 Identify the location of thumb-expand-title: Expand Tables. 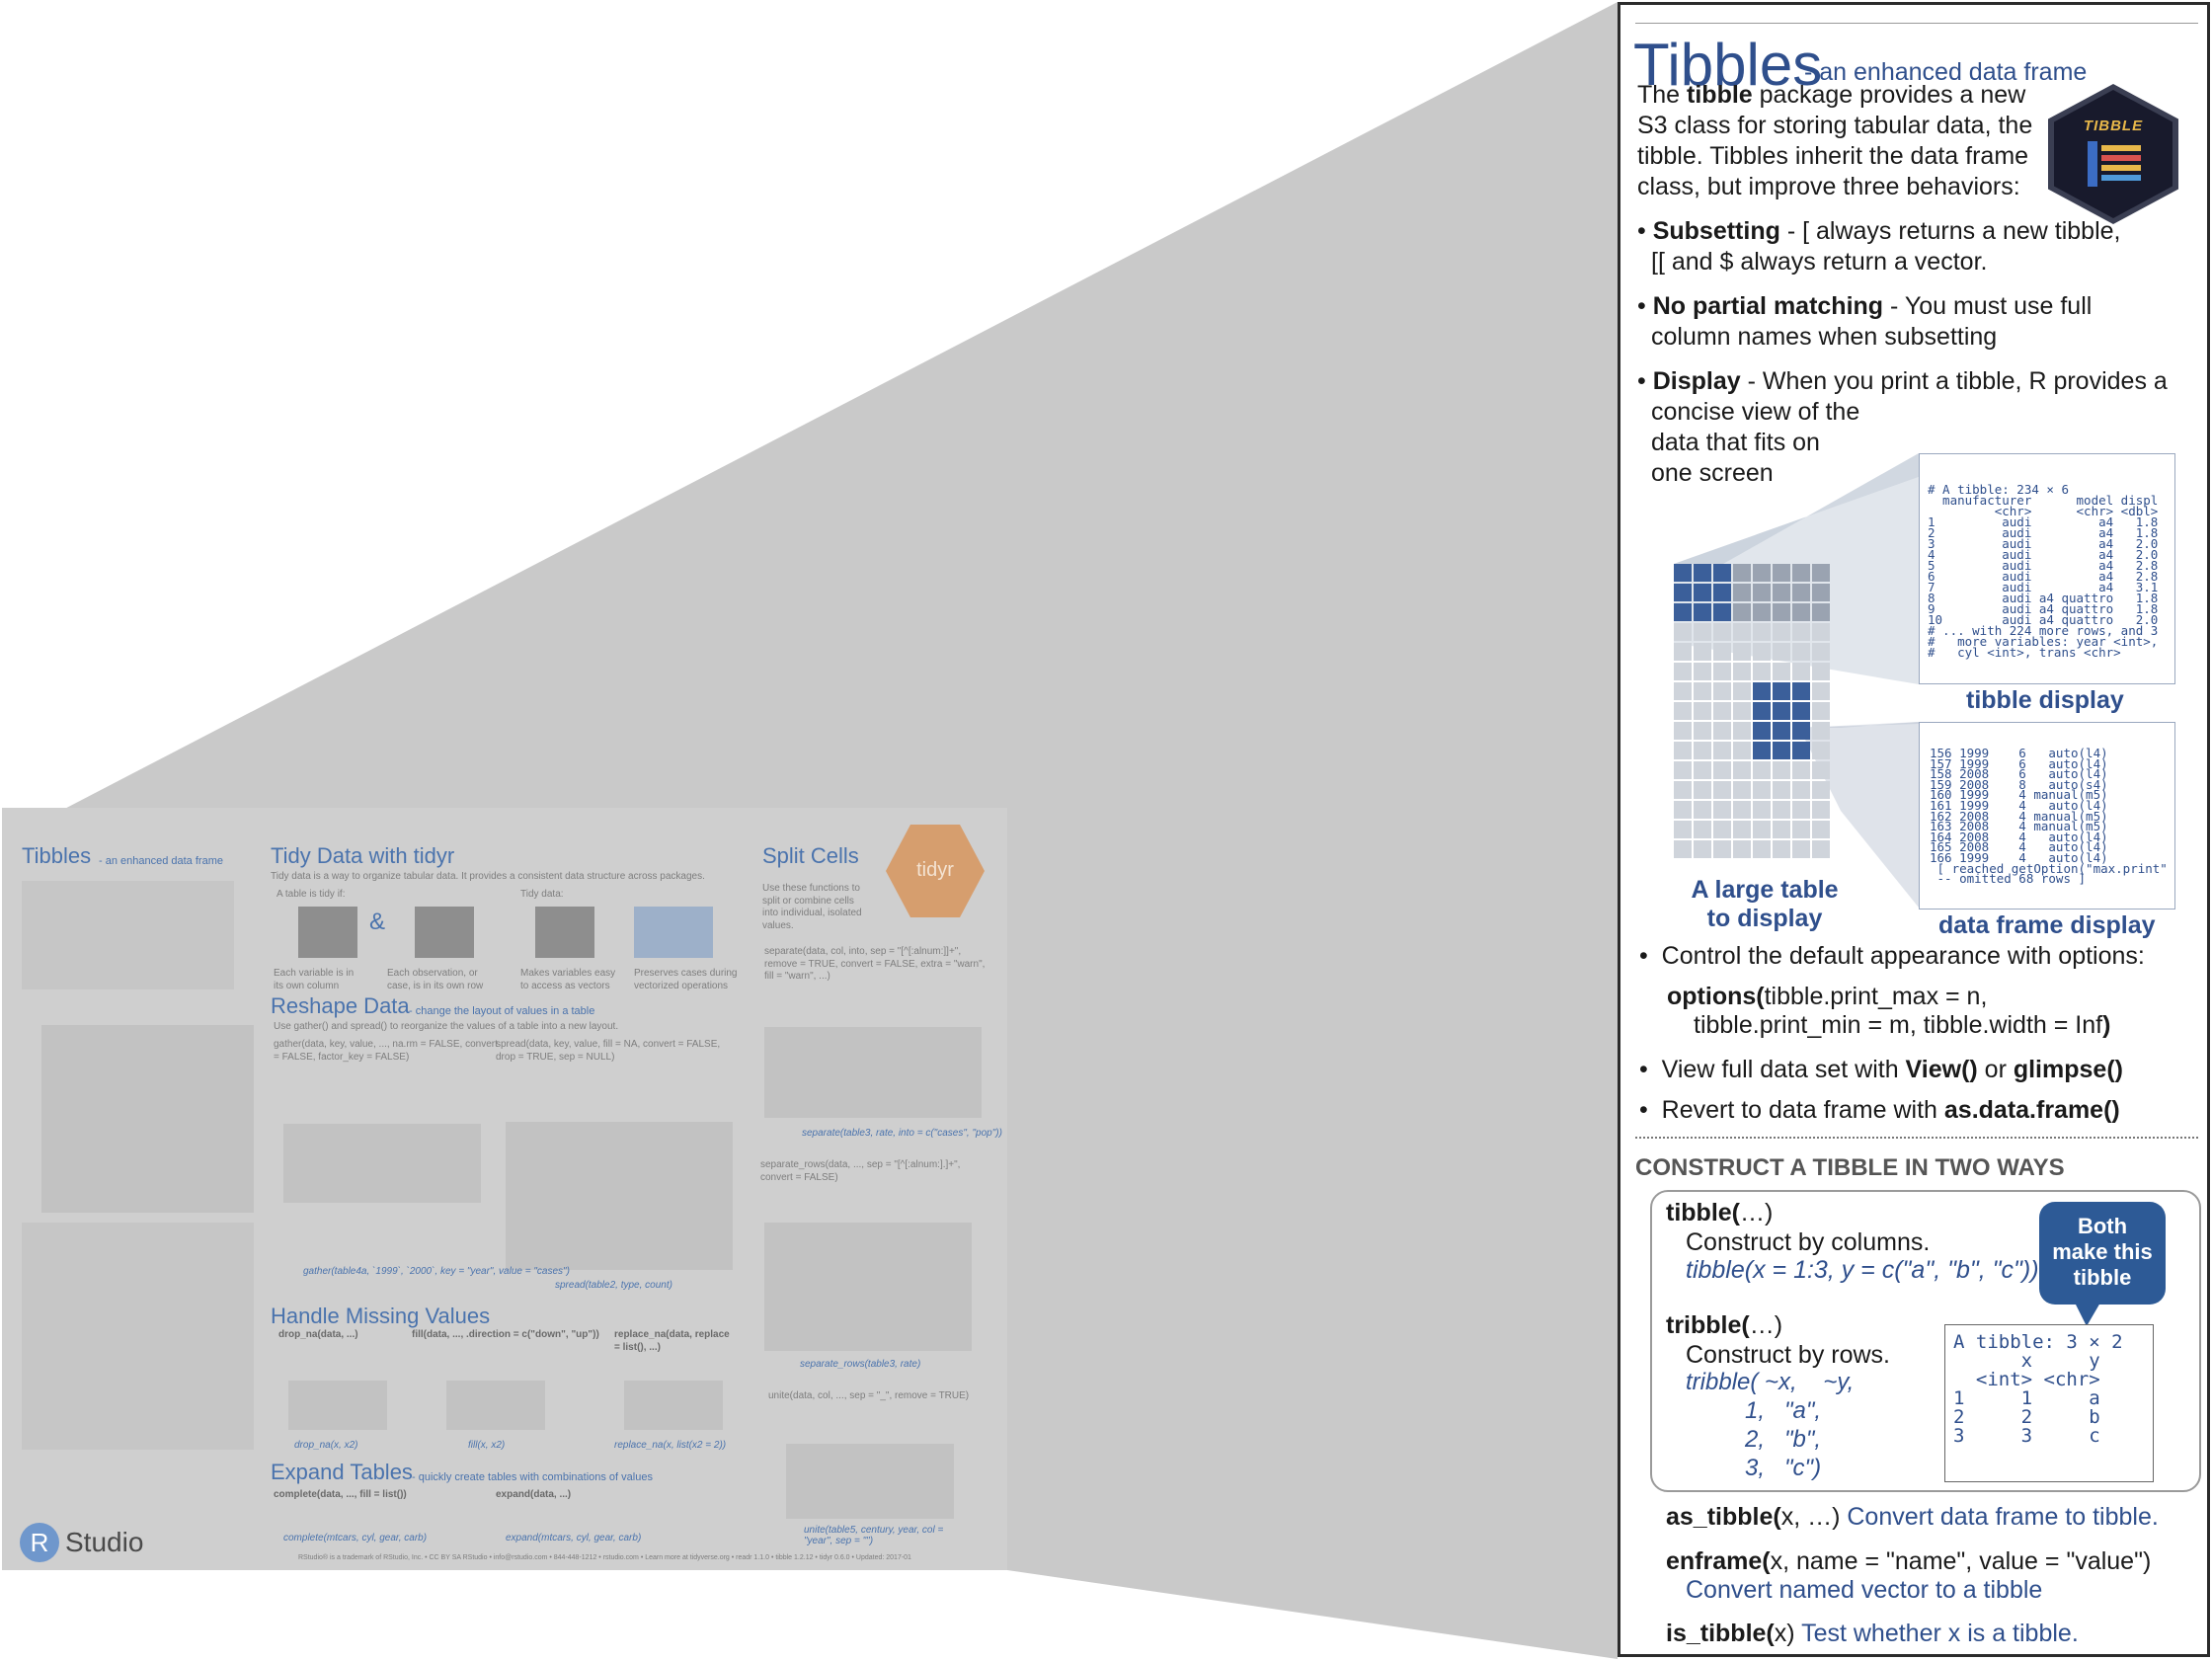
(342, 1472).